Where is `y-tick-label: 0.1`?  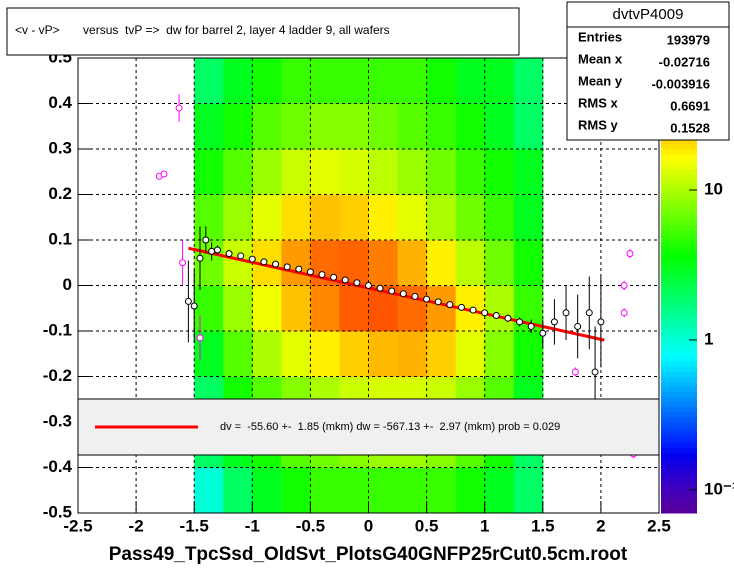
y-tick-label: 0.1 is located at coordinates (60, 238).